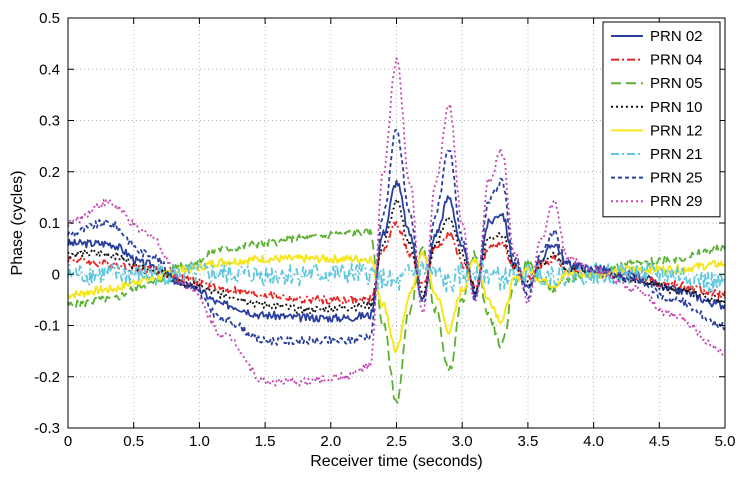  What do you see at coordinates (676, 130) in the screenshot?
I see `legend-label: PRN 12` at bounding box center [676, 130].